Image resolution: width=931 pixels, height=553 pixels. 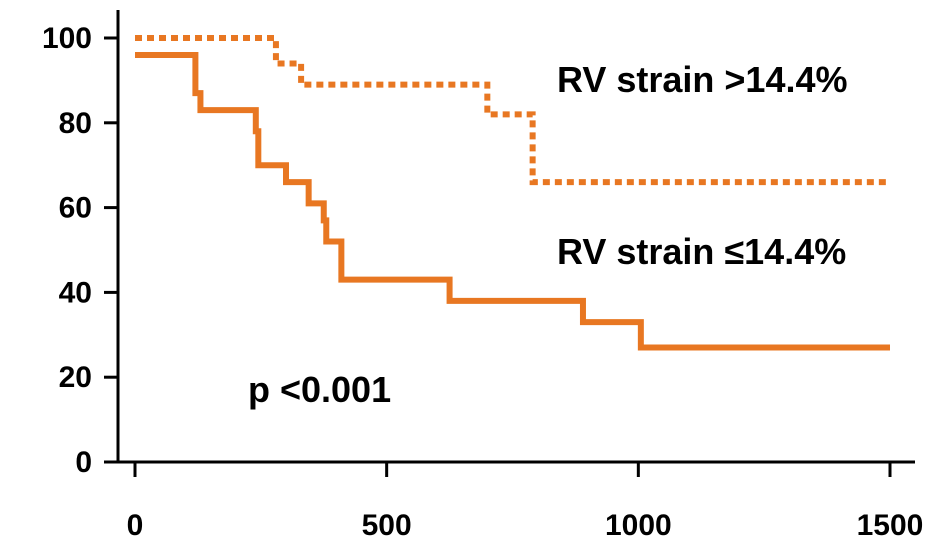 What do you see at coordinates (75, 208) in the screenshot?
I see `y-tick-label: 60` at bounding box center [75, 208].